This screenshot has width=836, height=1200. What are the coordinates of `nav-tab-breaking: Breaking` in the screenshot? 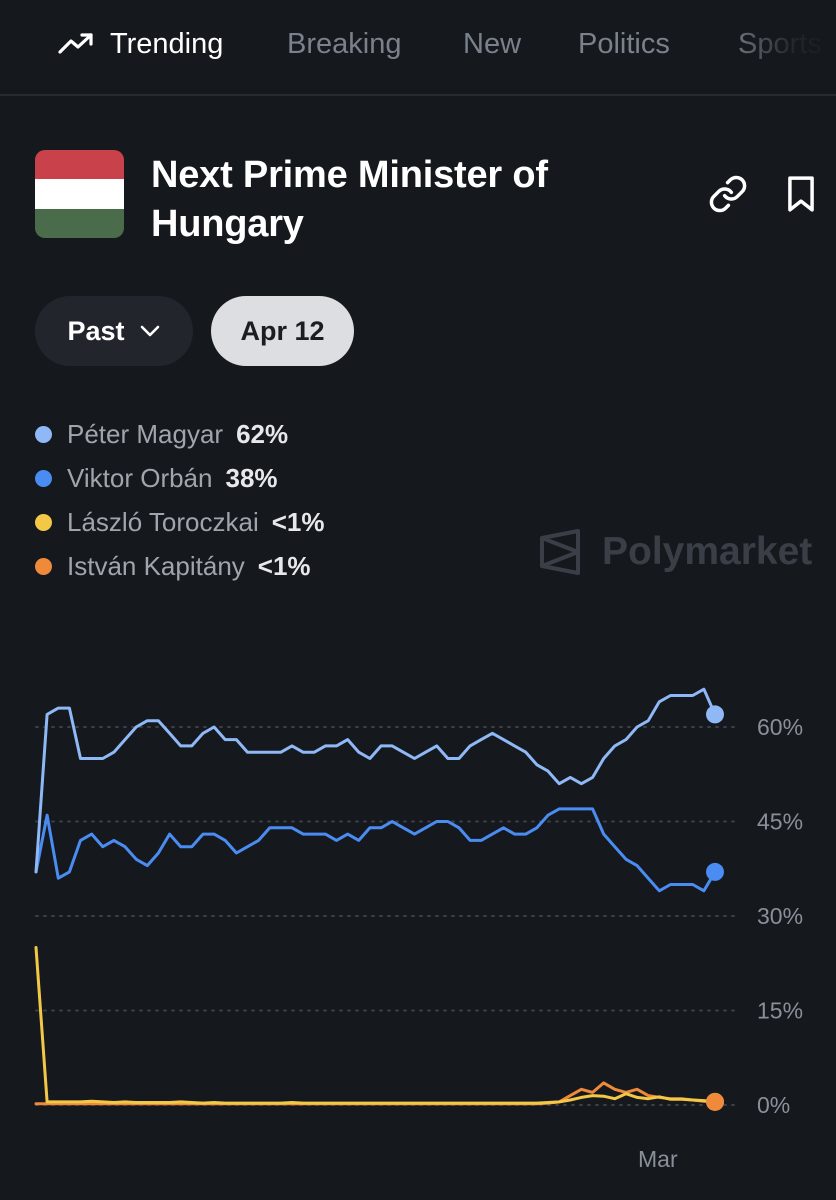 It's located at (344, 44).